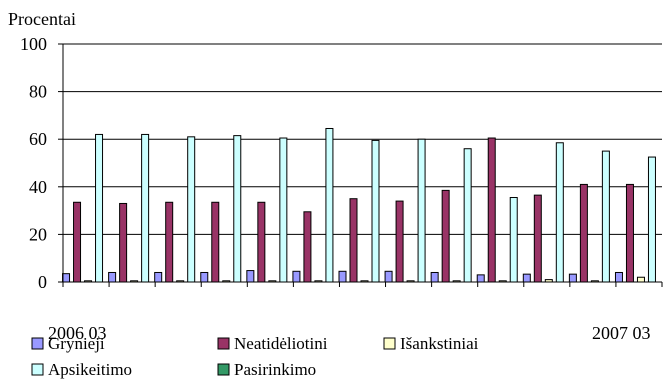  What do you see at coordinates (621, 333) in the screenshot?
I see `x-end-label: 2007 03` at bounding box center [621, 333].